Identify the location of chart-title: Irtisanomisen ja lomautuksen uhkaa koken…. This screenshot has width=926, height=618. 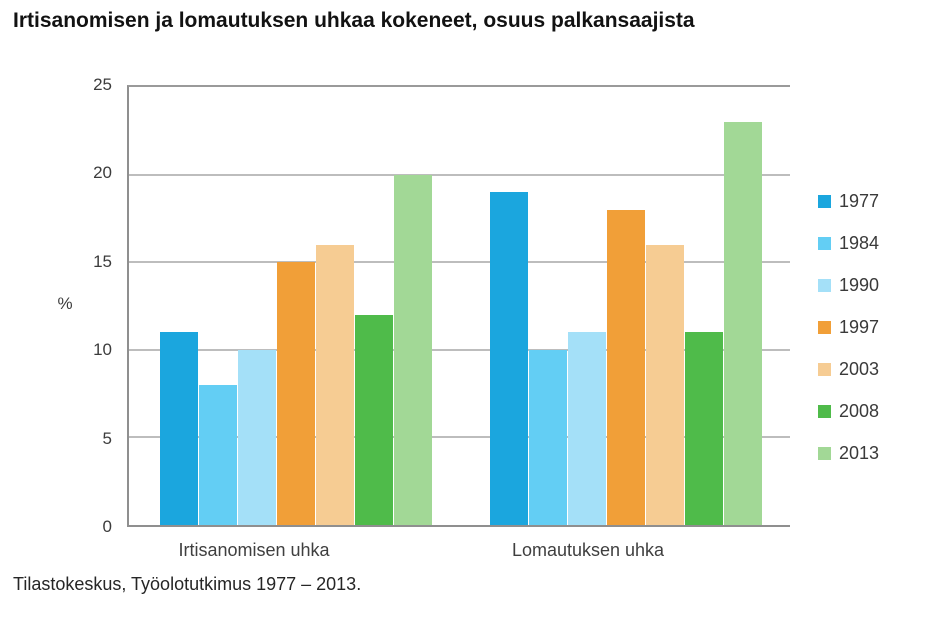
(354, 20).